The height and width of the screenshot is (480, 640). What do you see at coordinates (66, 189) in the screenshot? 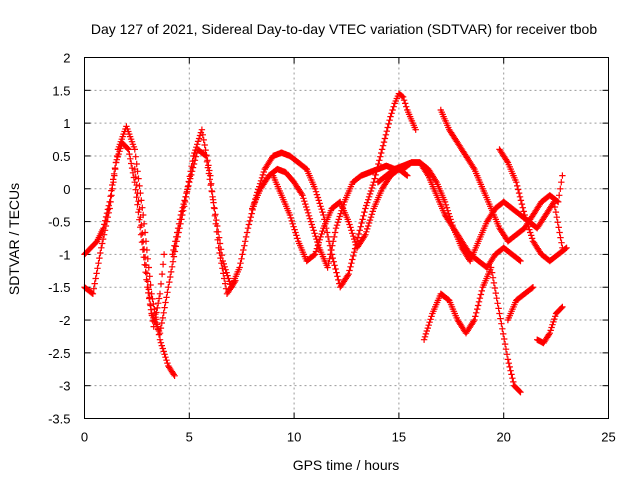
I see `y-tick-label: 0` at bounding box center [66, 189].